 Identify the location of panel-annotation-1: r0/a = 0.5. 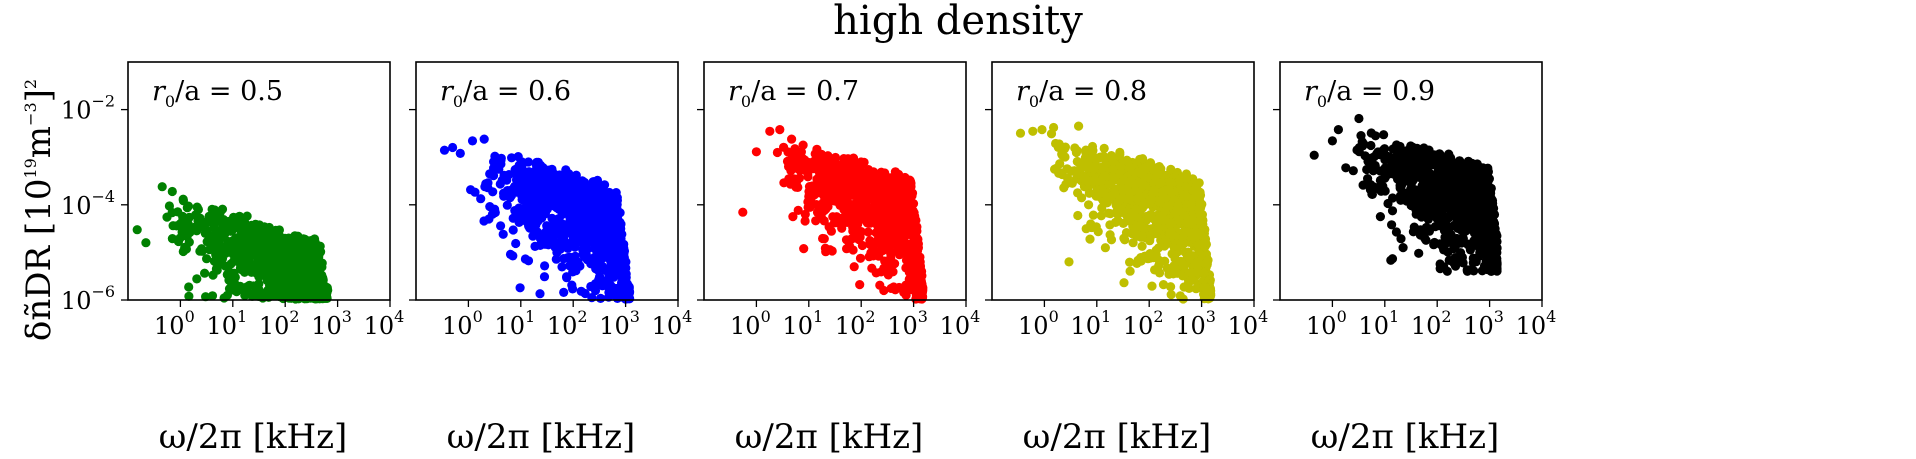
(217, 93).